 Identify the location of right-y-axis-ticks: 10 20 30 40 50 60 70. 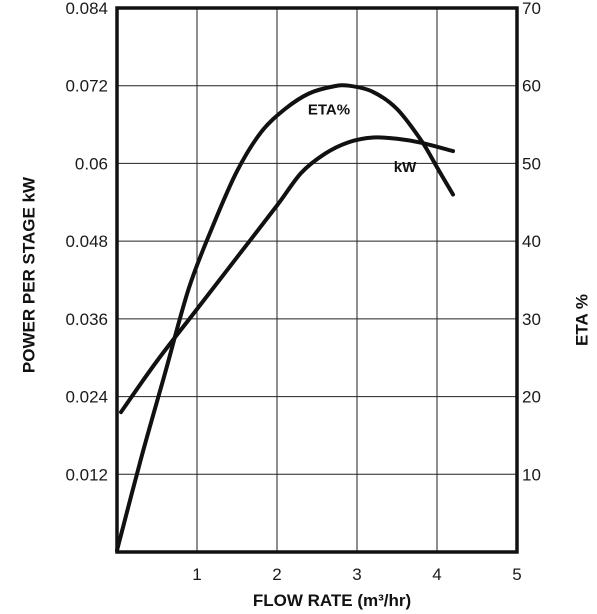
(531, 242).